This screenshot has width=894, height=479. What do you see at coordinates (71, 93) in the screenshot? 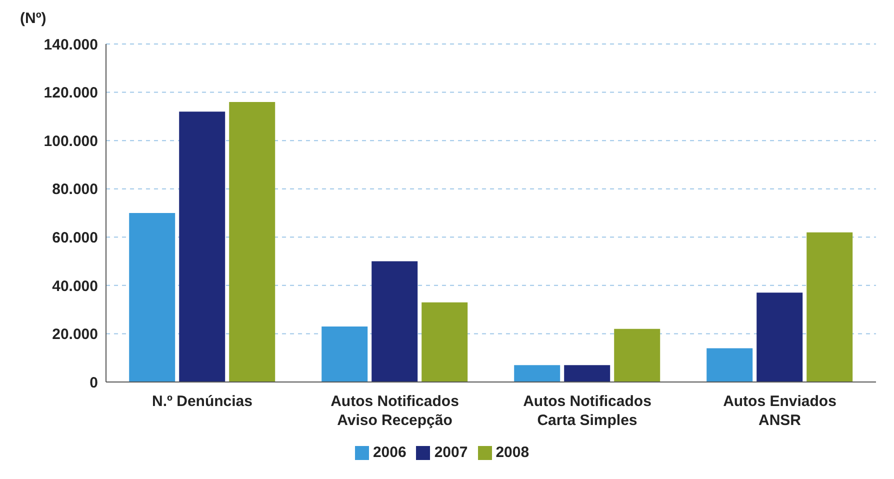
I see `y-tick-label: 120.000` at bounding box center [71, 93].